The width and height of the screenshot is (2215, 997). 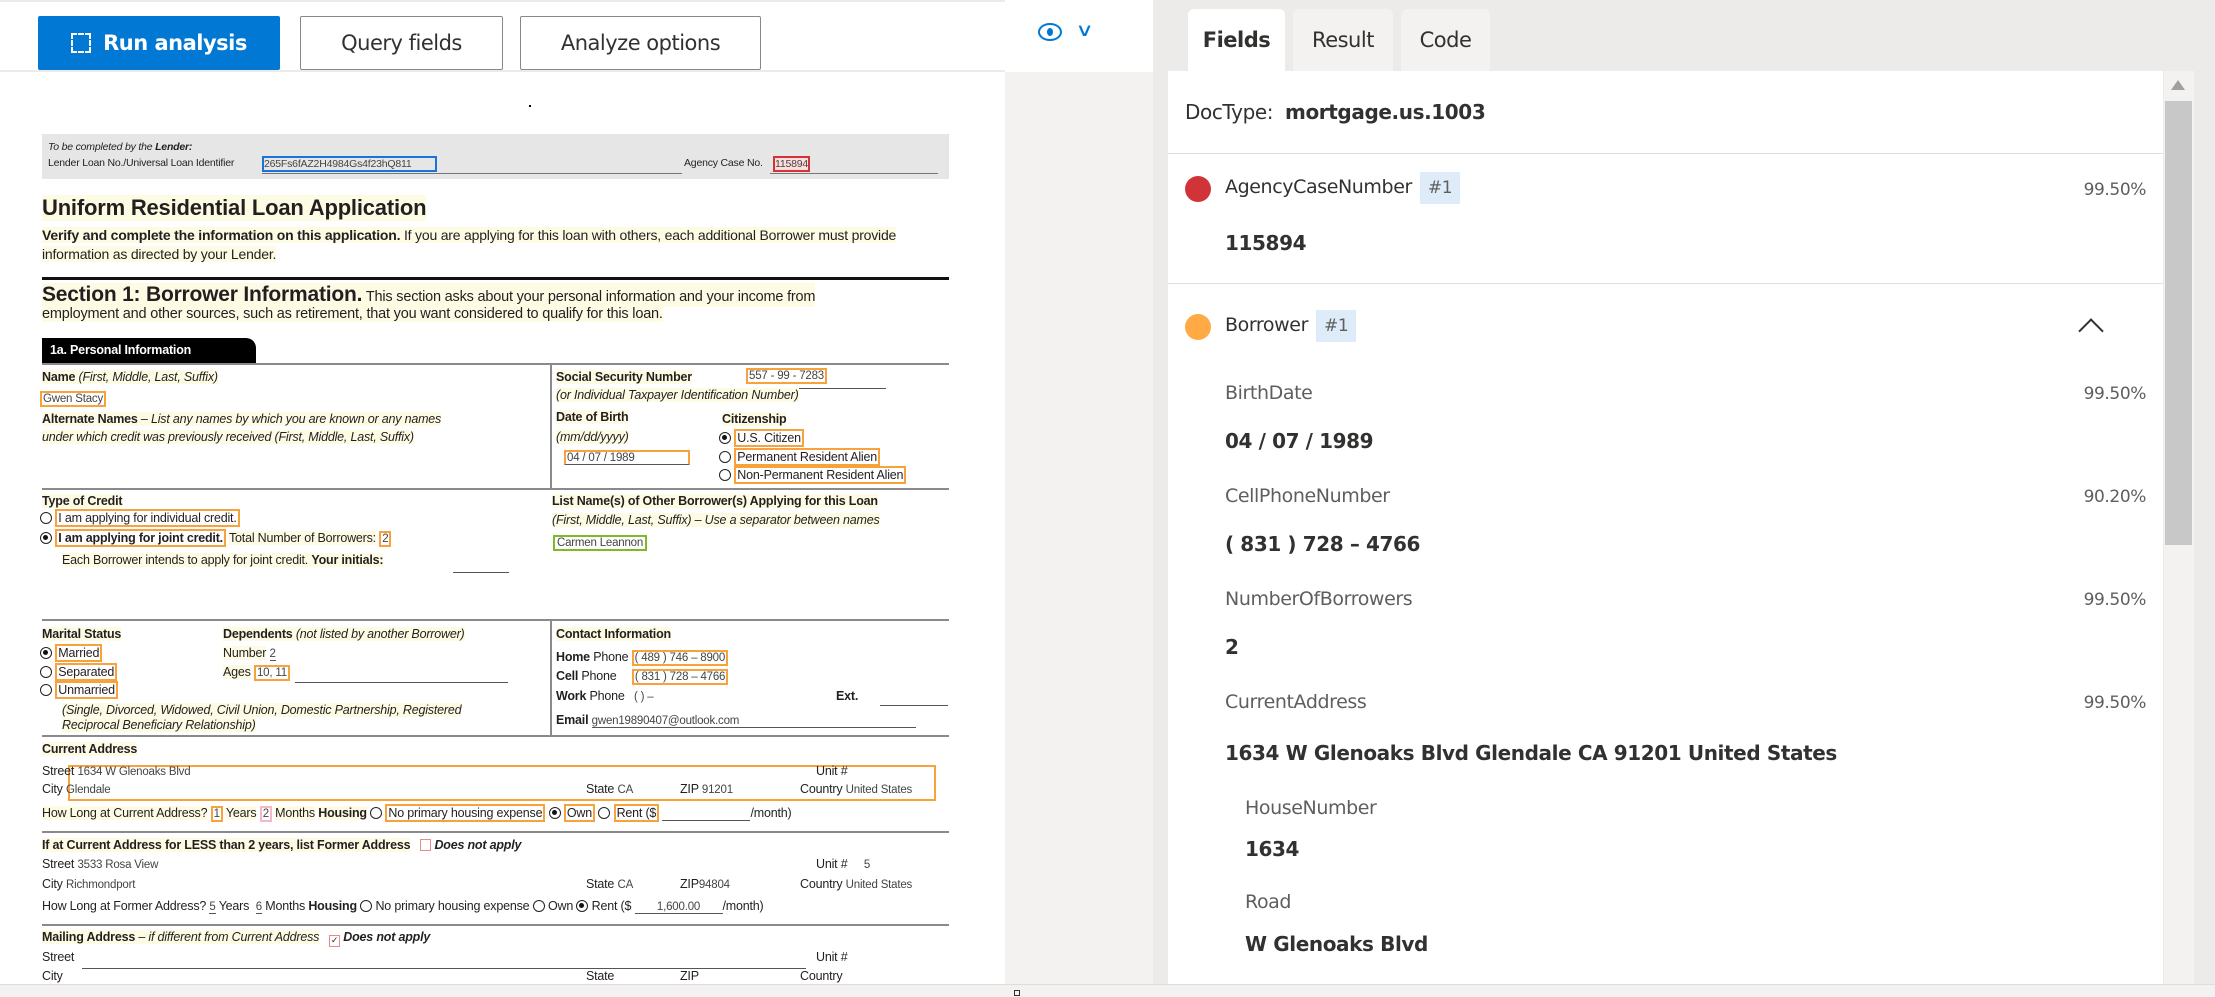 I want to click on house-number-label: HouseNumber, so click(x=1311, y=808).